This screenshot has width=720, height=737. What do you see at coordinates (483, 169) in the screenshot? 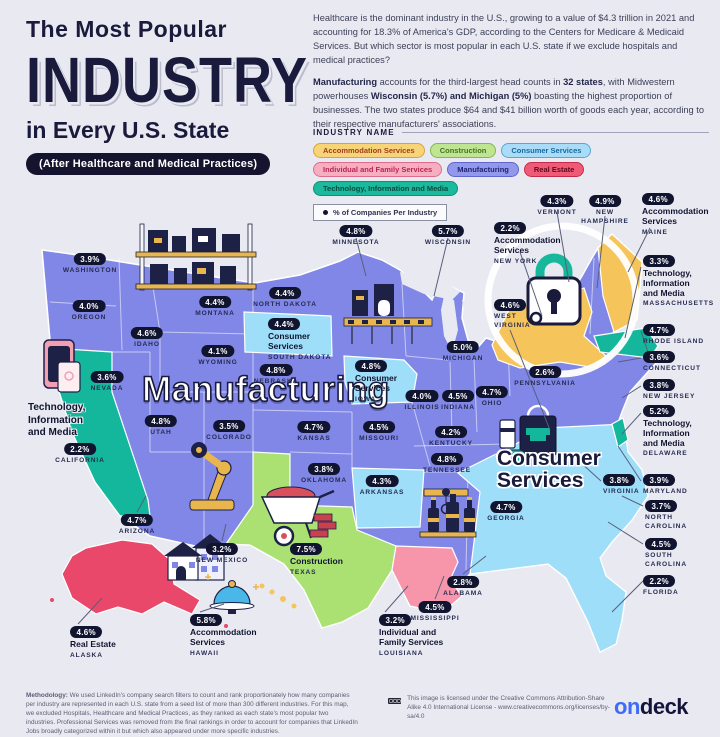
I see `legend-pill-manufacturing: Manufacturing` at bounding box center [483, 169].